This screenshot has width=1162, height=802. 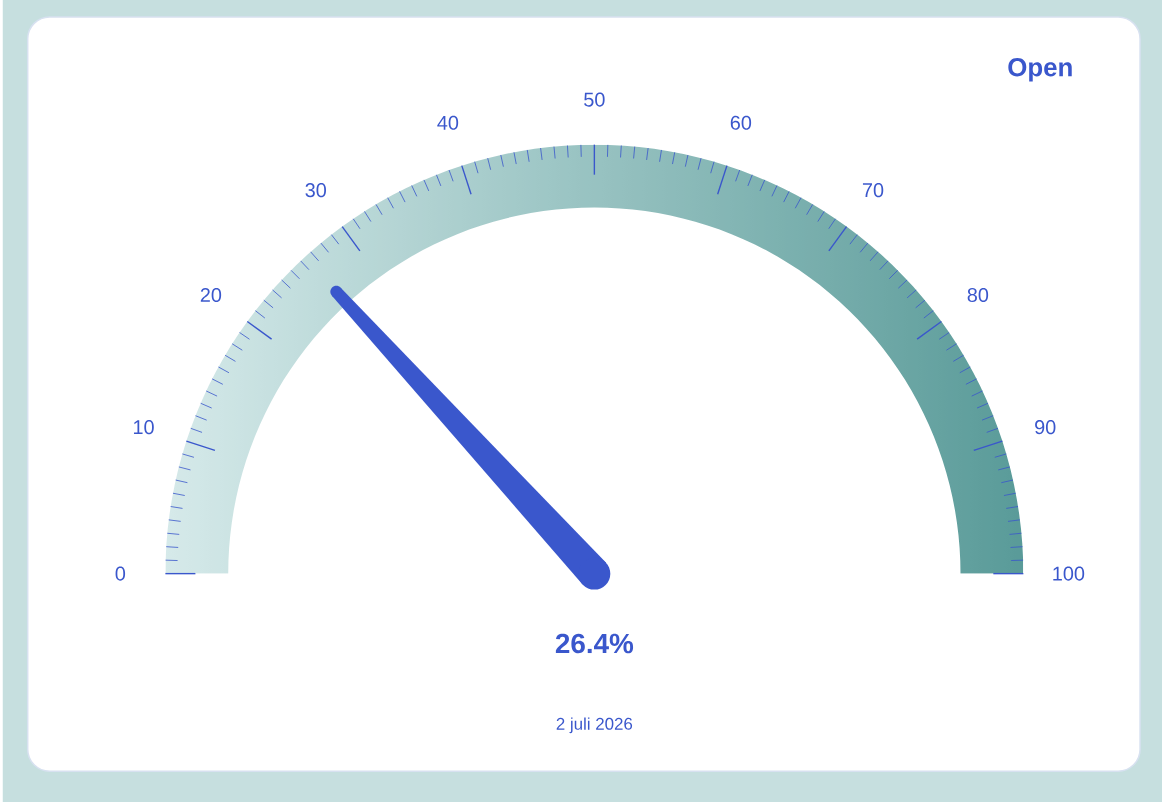 I want to click on text: 80, so click(x=978, y=294).